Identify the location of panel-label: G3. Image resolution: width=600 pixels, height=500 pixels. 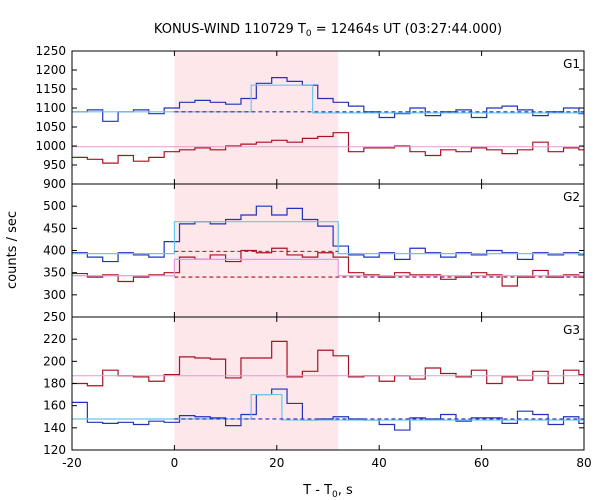
(571, 330).